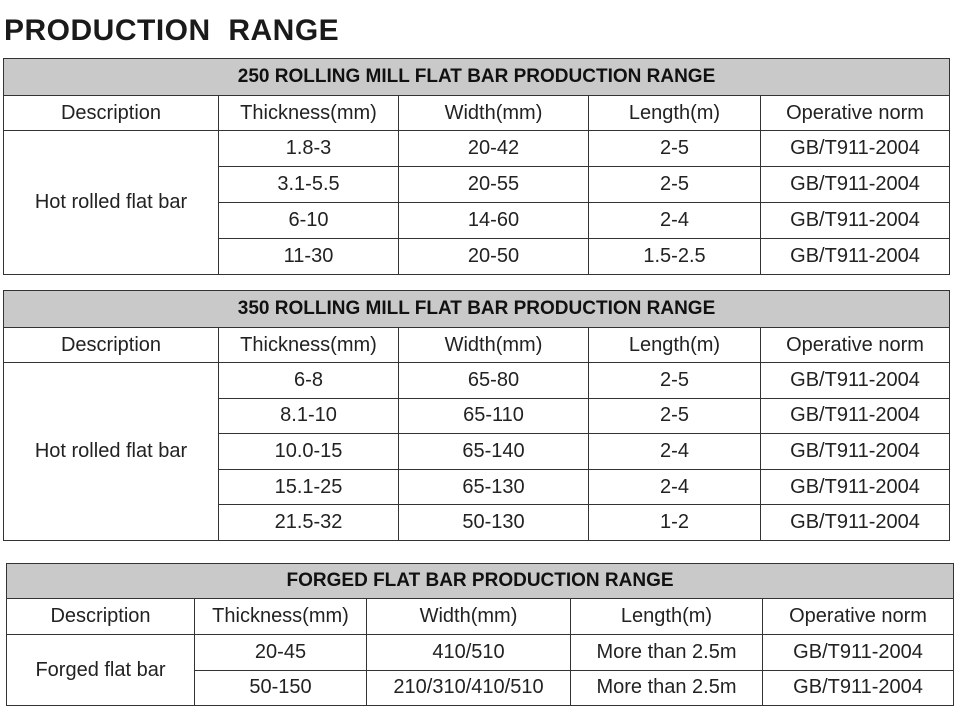  I want to click on thickness-cell: 8.1-10, so click(308, 416).